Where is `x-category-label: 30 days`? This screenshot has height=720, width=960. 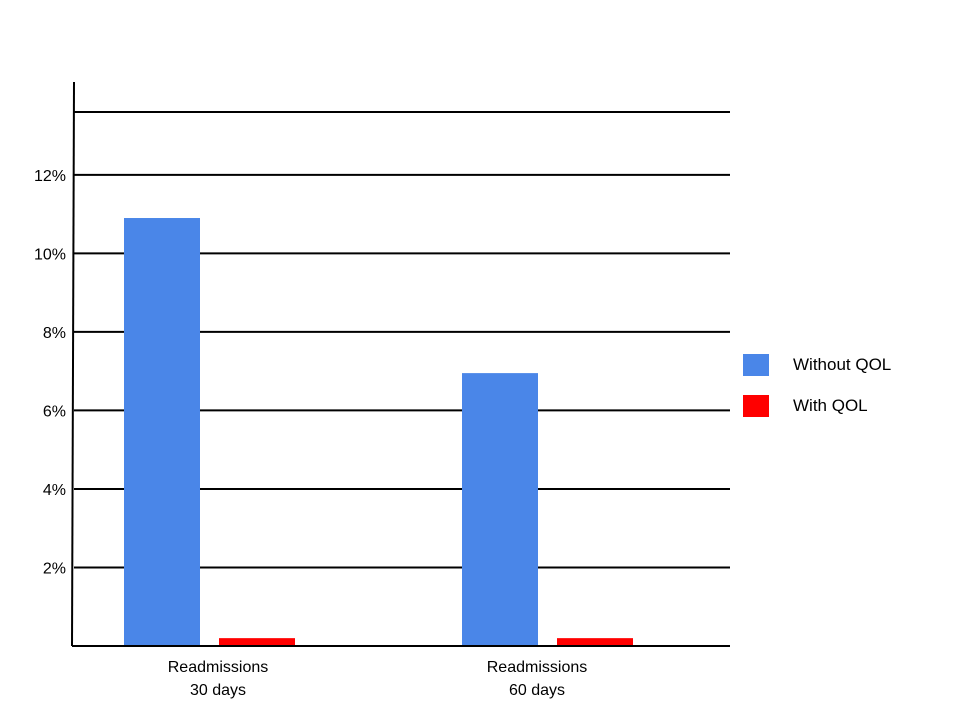 x-category-label: 30 days is located at coordinates (218, 690).